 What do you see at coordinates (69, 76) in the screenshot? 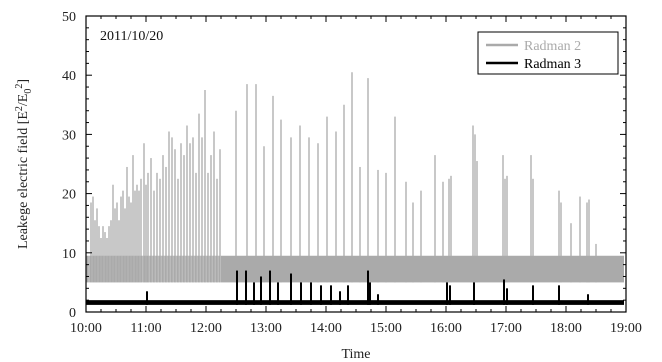
I see `y-tick-label: 40` at bounding box center [69, 76].